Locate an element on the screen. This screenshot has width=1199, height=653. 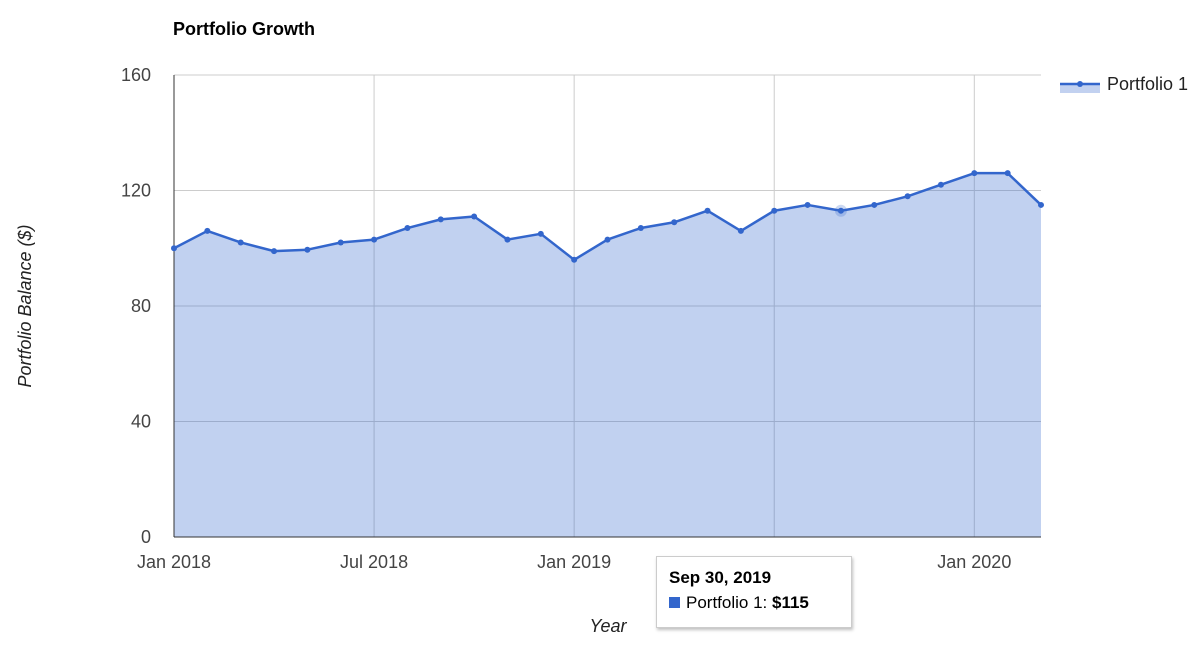
x-tick-labels: Jan 2018 Jul 2018 Jan 2019 Jan 2020 is located at coordinates (574, 562).